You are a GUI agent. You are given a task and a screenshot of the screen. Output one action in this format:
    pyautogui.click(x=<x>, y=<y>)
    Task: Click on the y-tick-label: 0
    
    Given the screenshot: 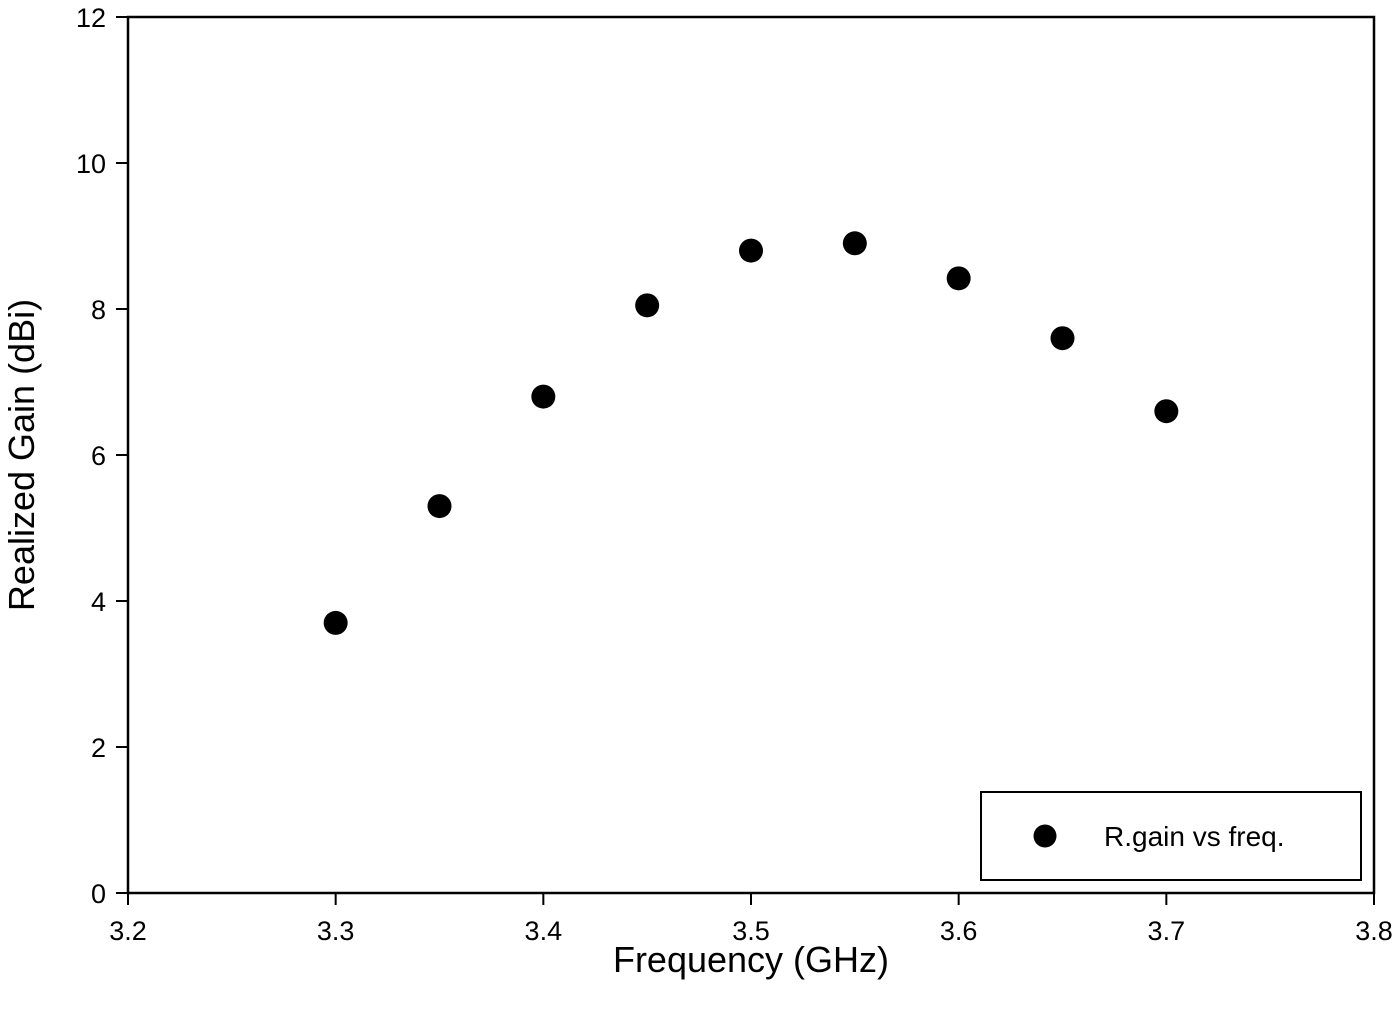 What is the action you would take?
    pyautogui.click(x=98, y=894)
    